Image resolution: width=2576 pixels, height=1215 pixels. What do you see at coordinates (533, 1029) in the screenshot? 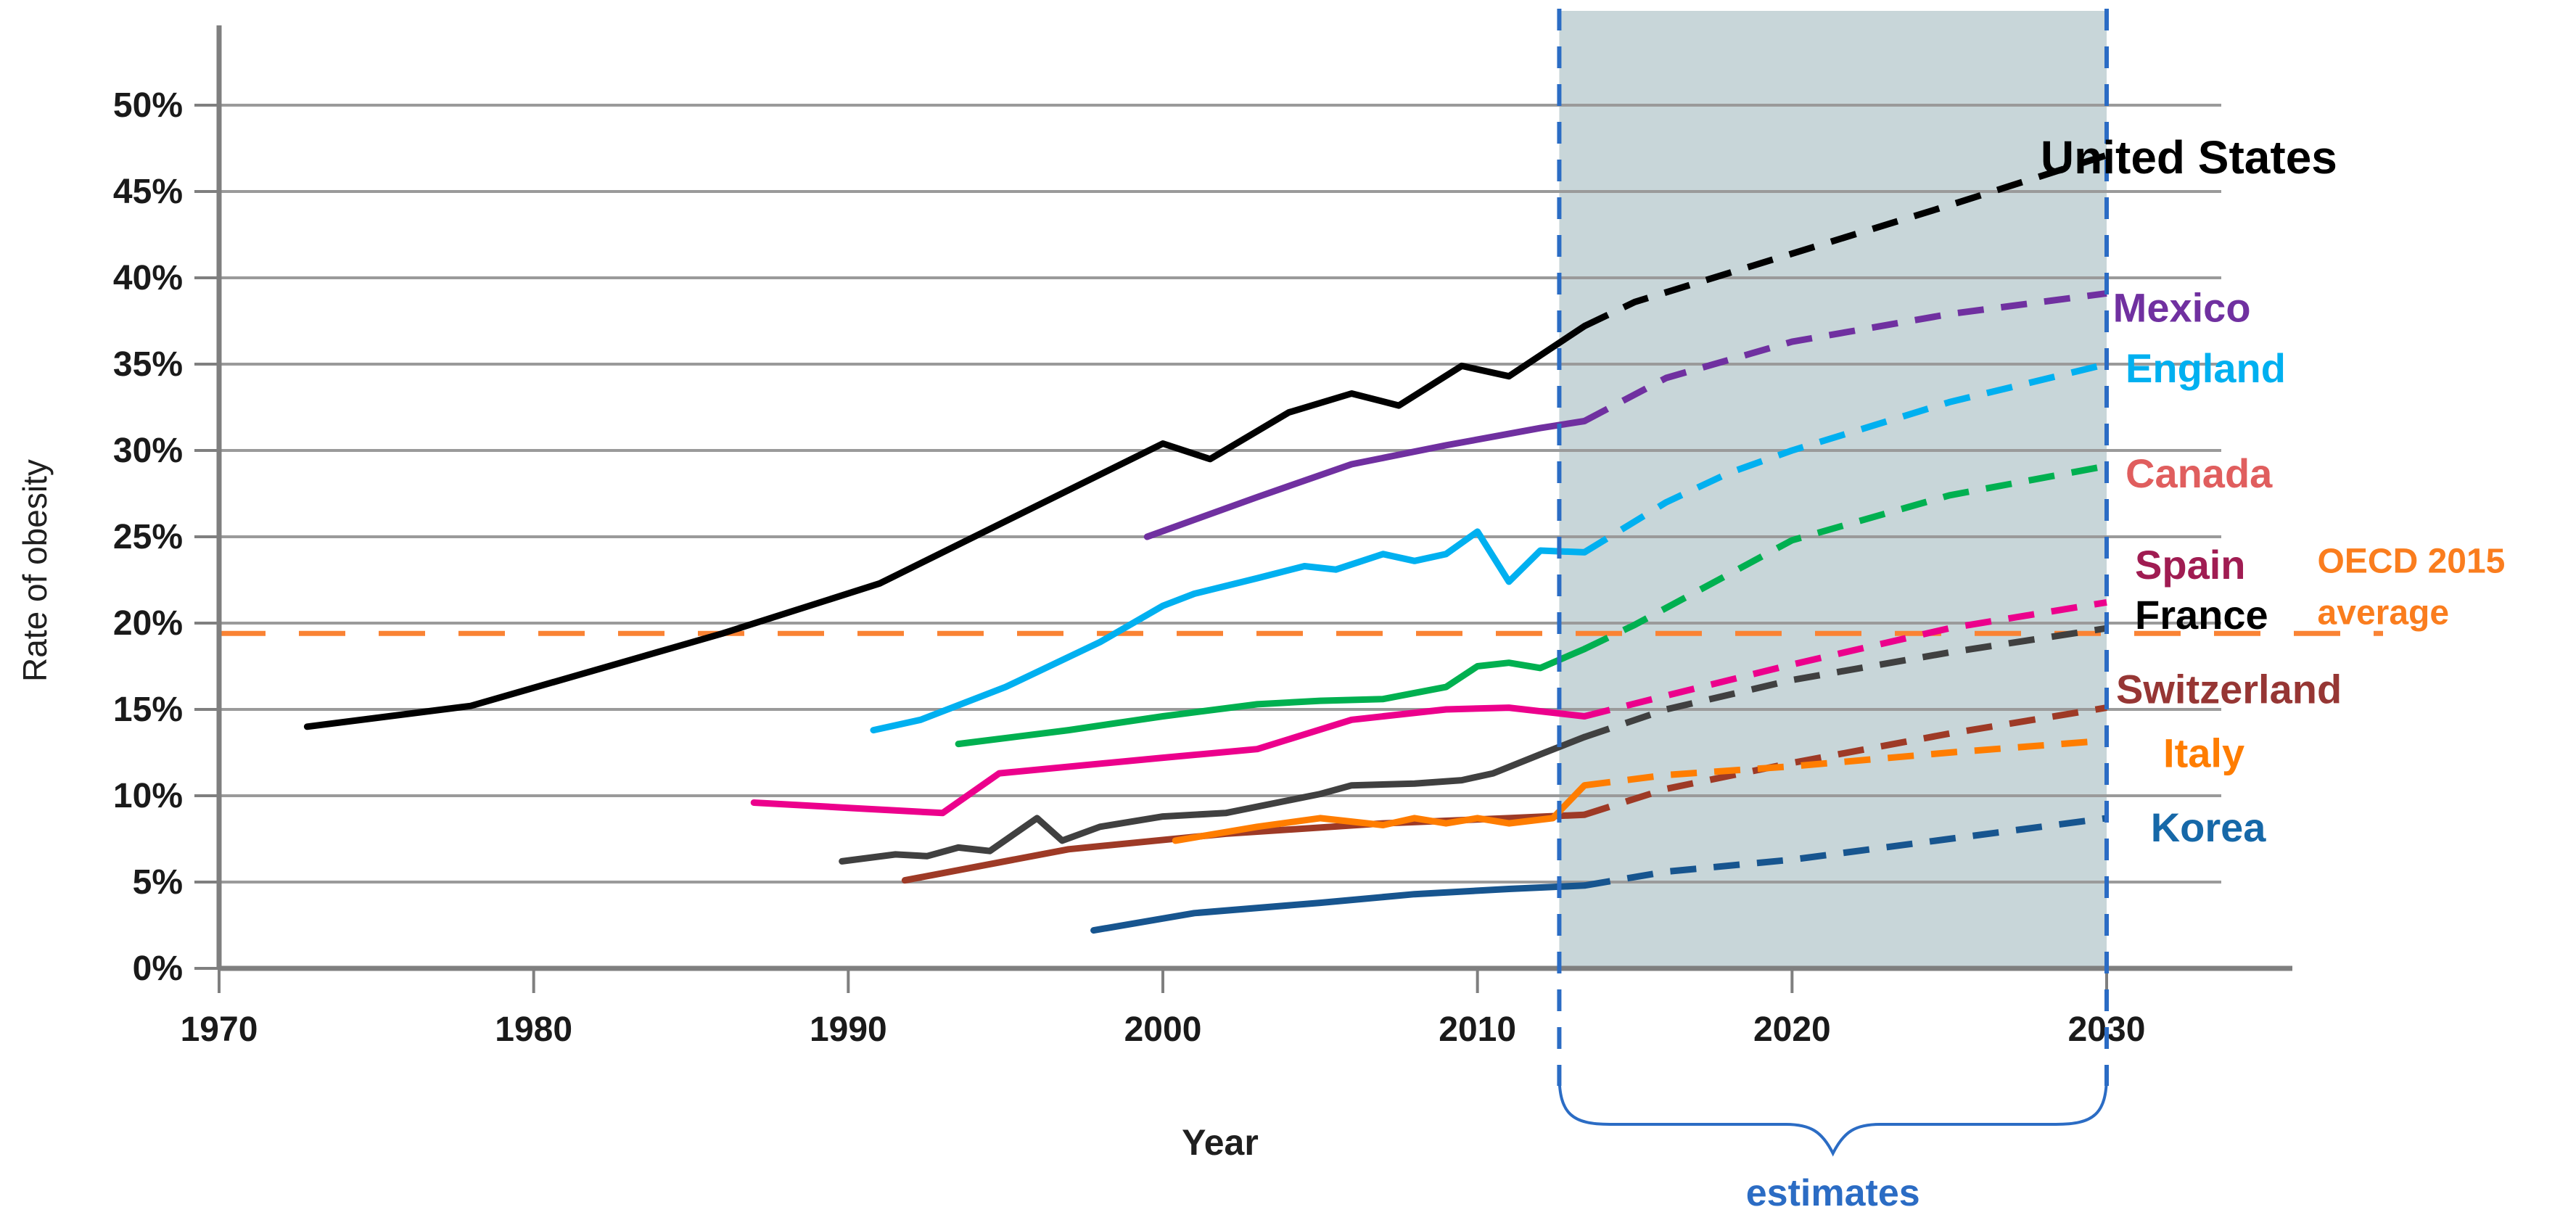
I see `x-tick-label-1980: 1980` at bounding box center [533, 1029].